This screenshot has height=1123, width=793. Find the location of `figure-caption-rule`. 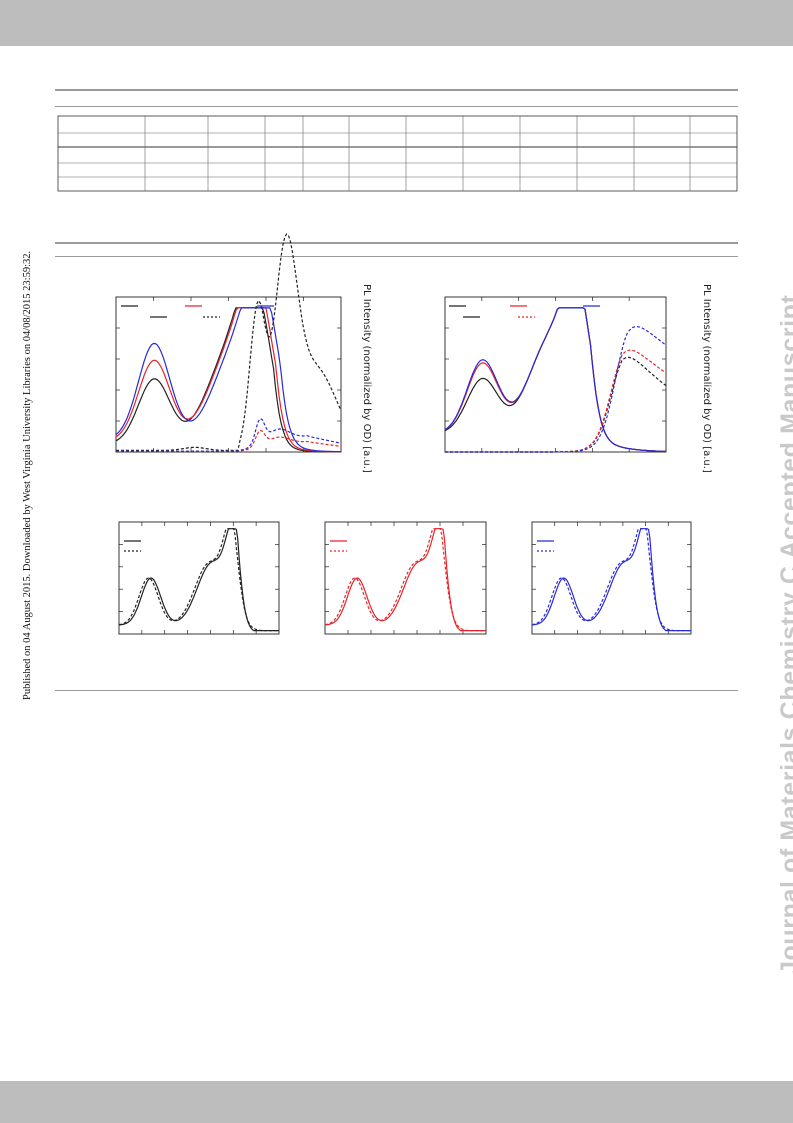

figure-caption-rule is located at coordinates (396, 256).